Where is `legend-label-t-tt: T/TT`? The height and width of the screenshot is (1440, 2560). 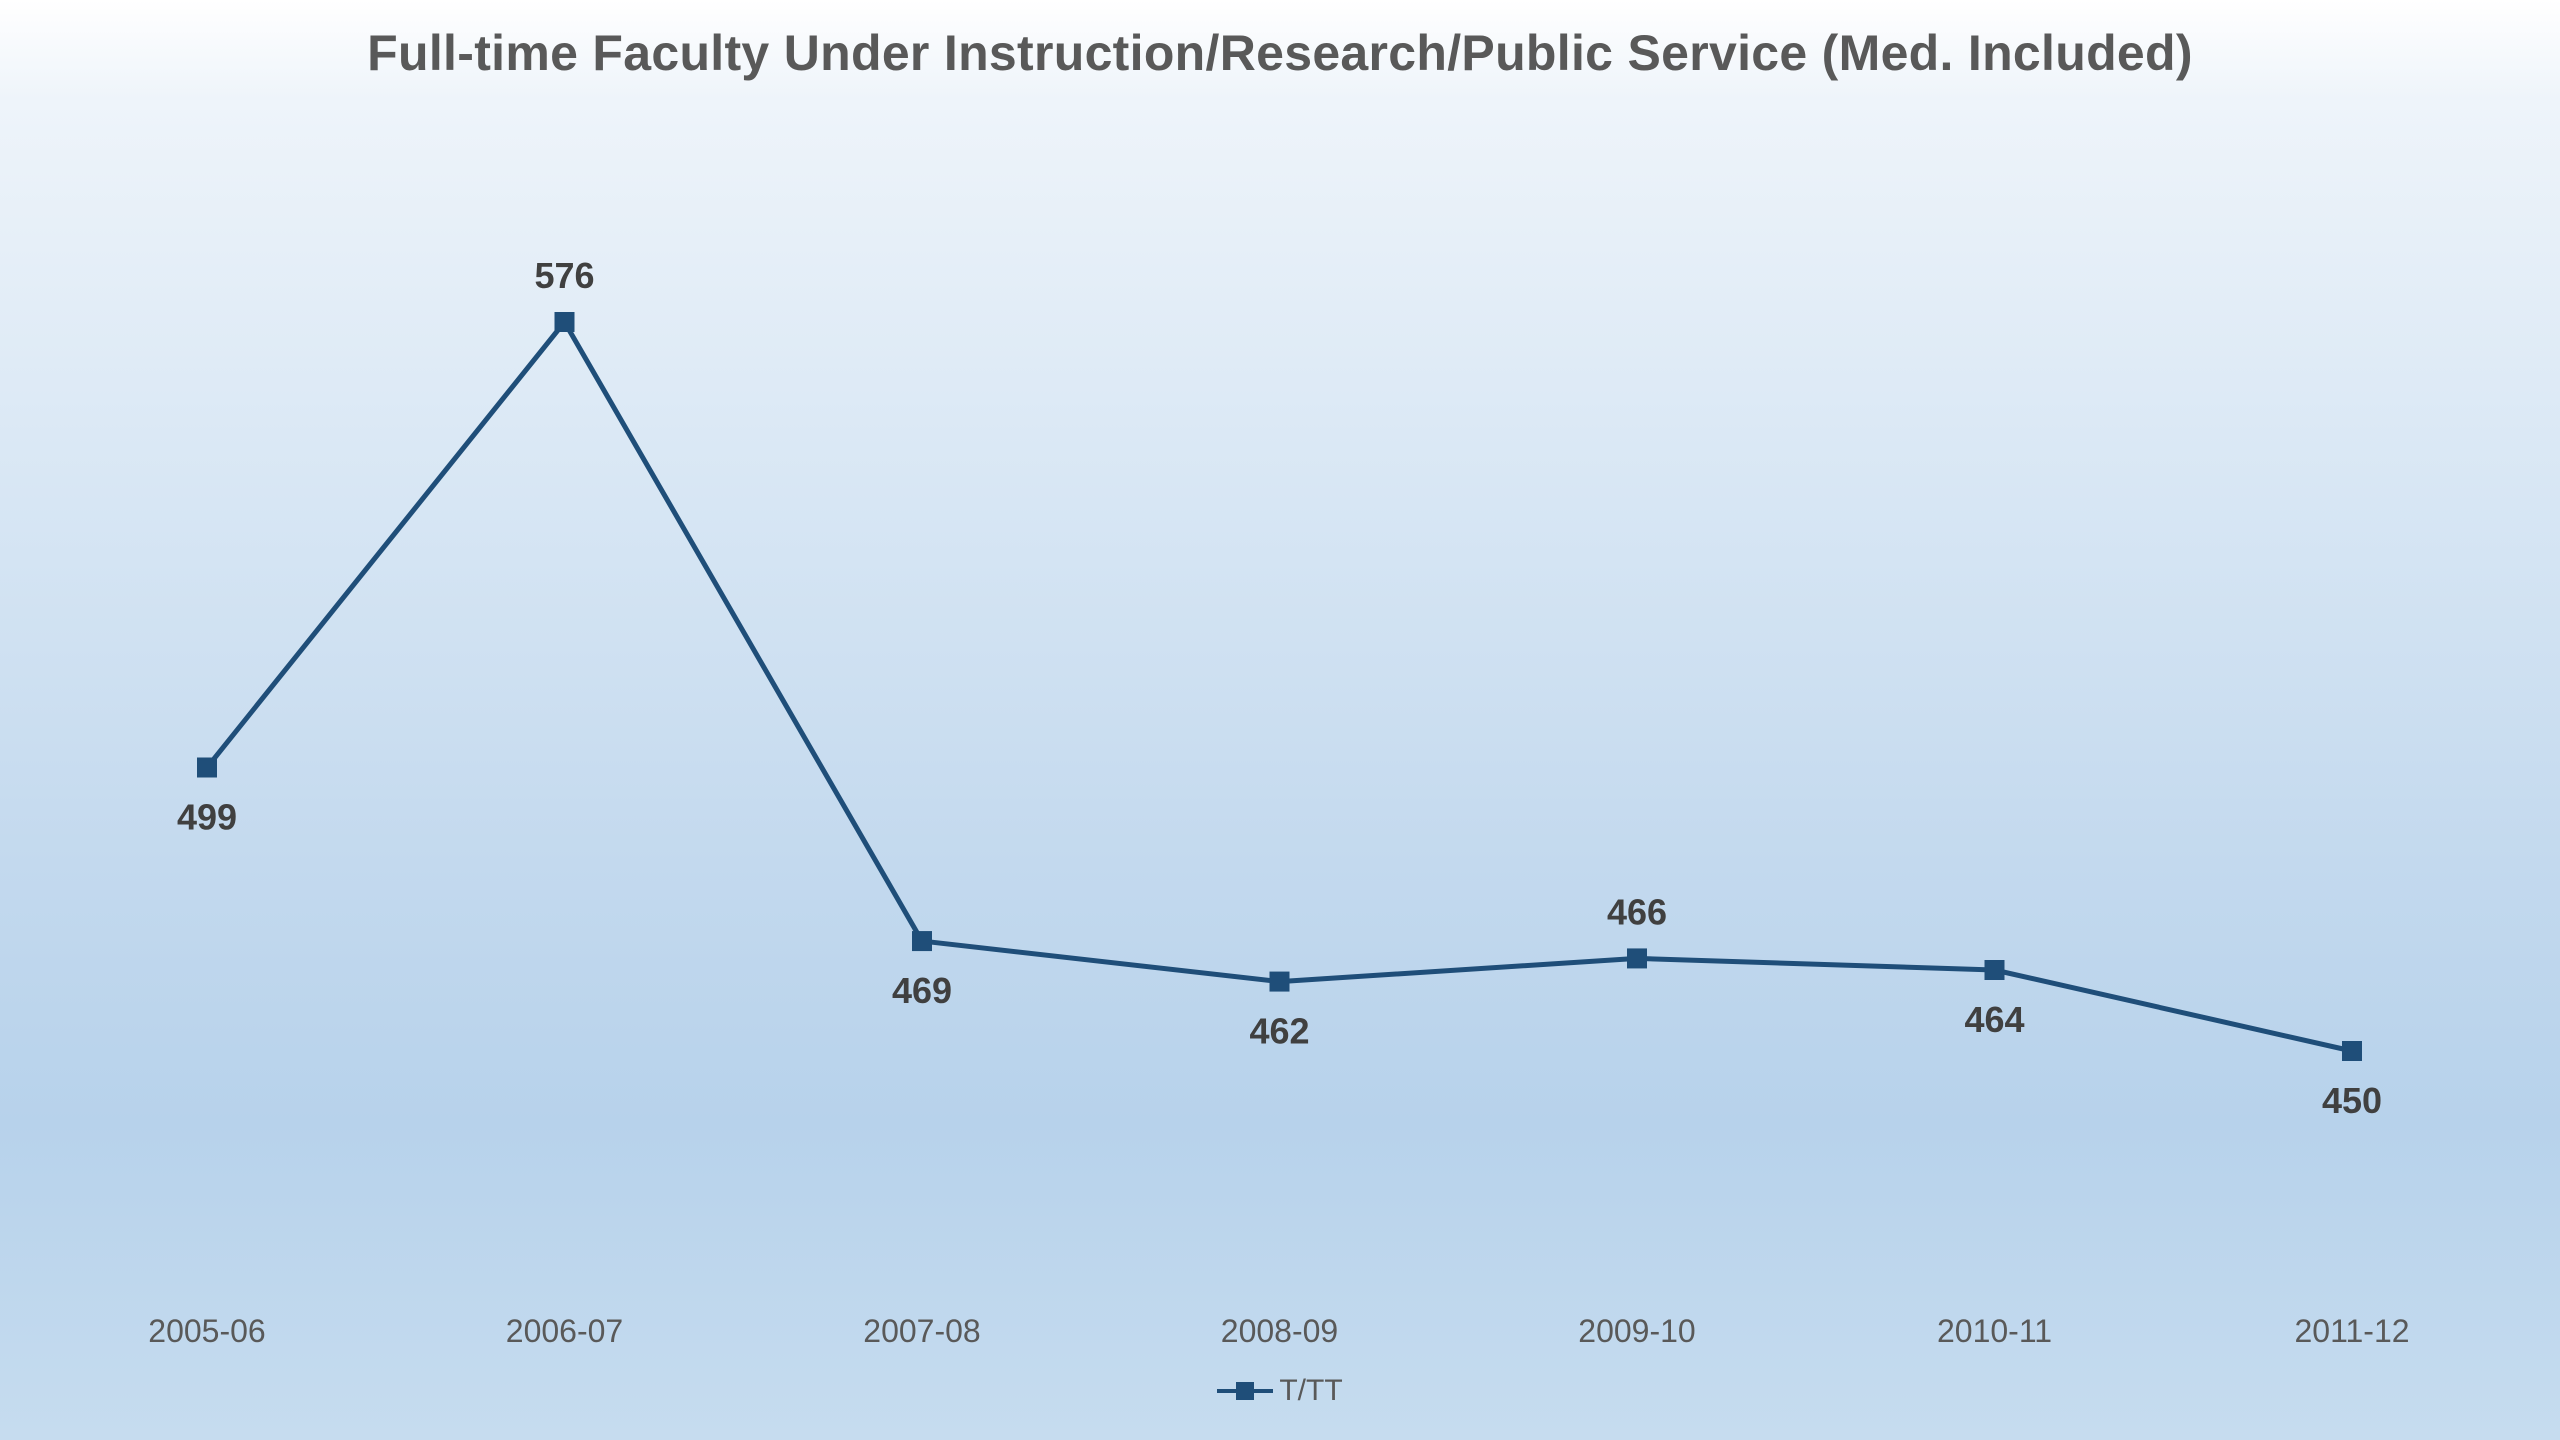 legend-label-t-tt: T/TT is located at coordinates (1311, 1390).